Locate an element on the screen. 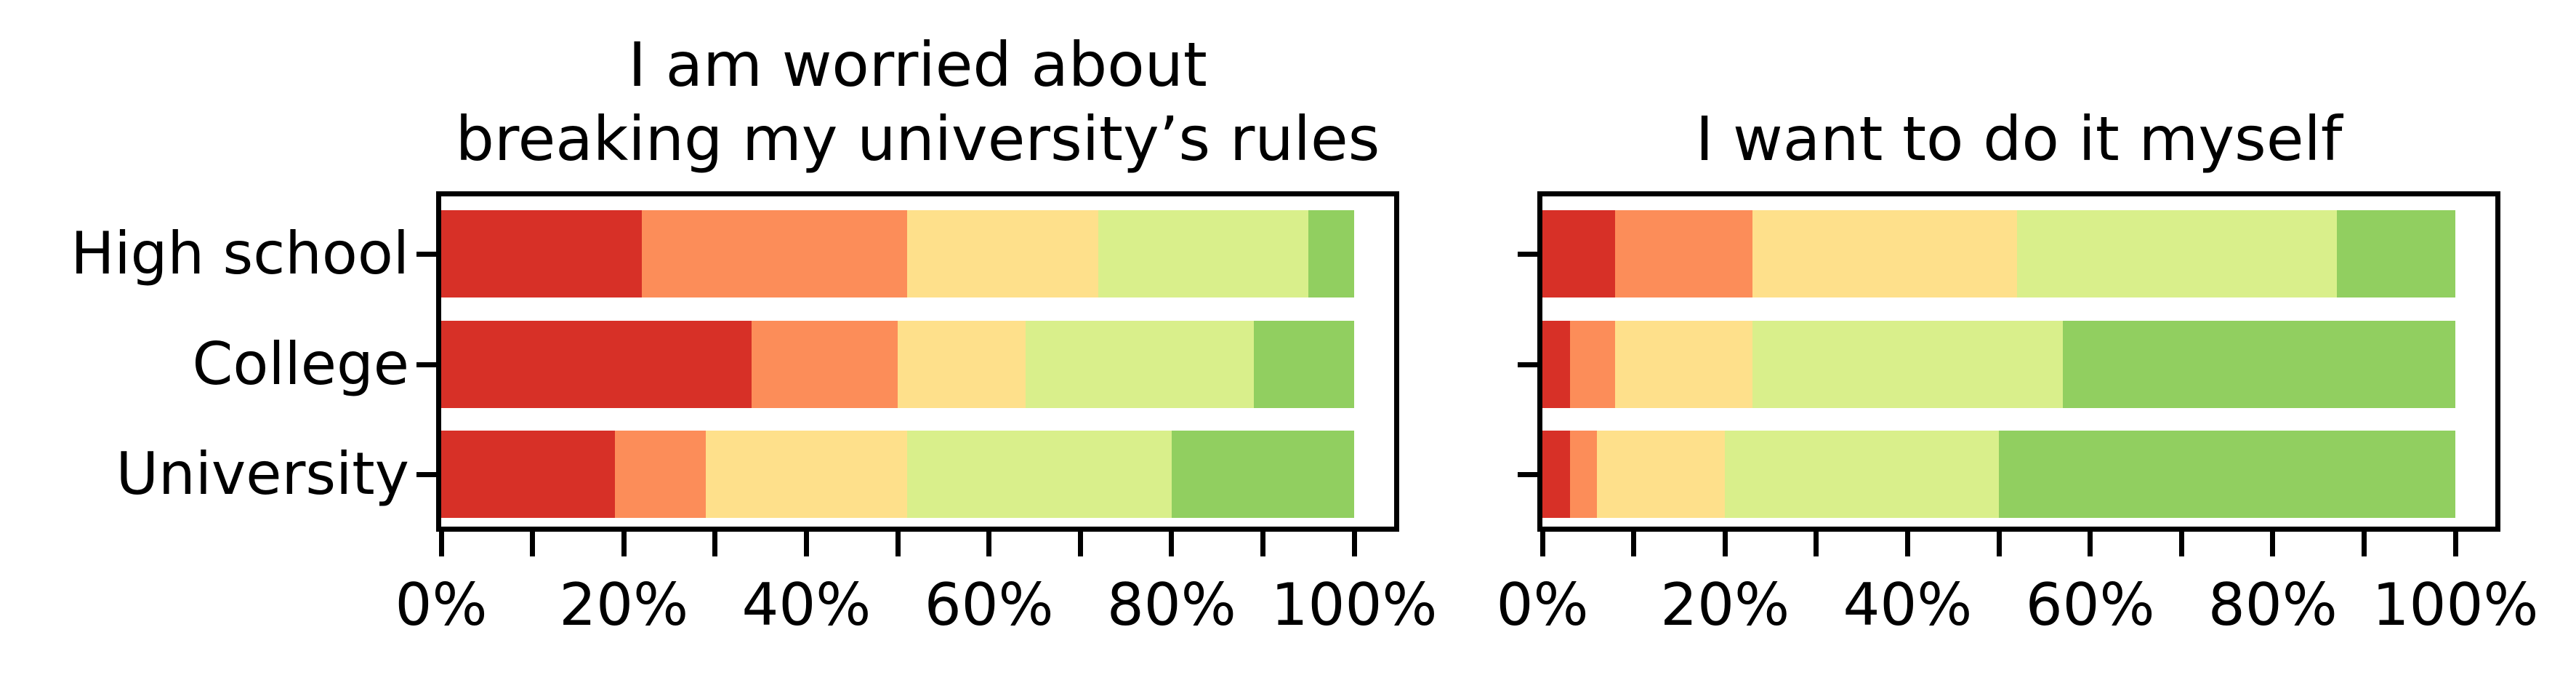 The height and width of the screenshot is (675, 2576). y-tick-label: College is located at coordinates (300, 364).